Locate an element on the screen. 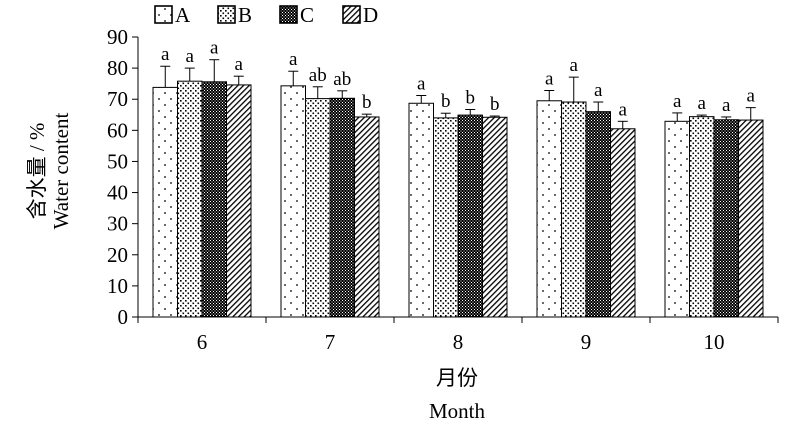 This screenshot has width=800, height=430. y-tick-label: 10 is located at coordinates (117, 286).